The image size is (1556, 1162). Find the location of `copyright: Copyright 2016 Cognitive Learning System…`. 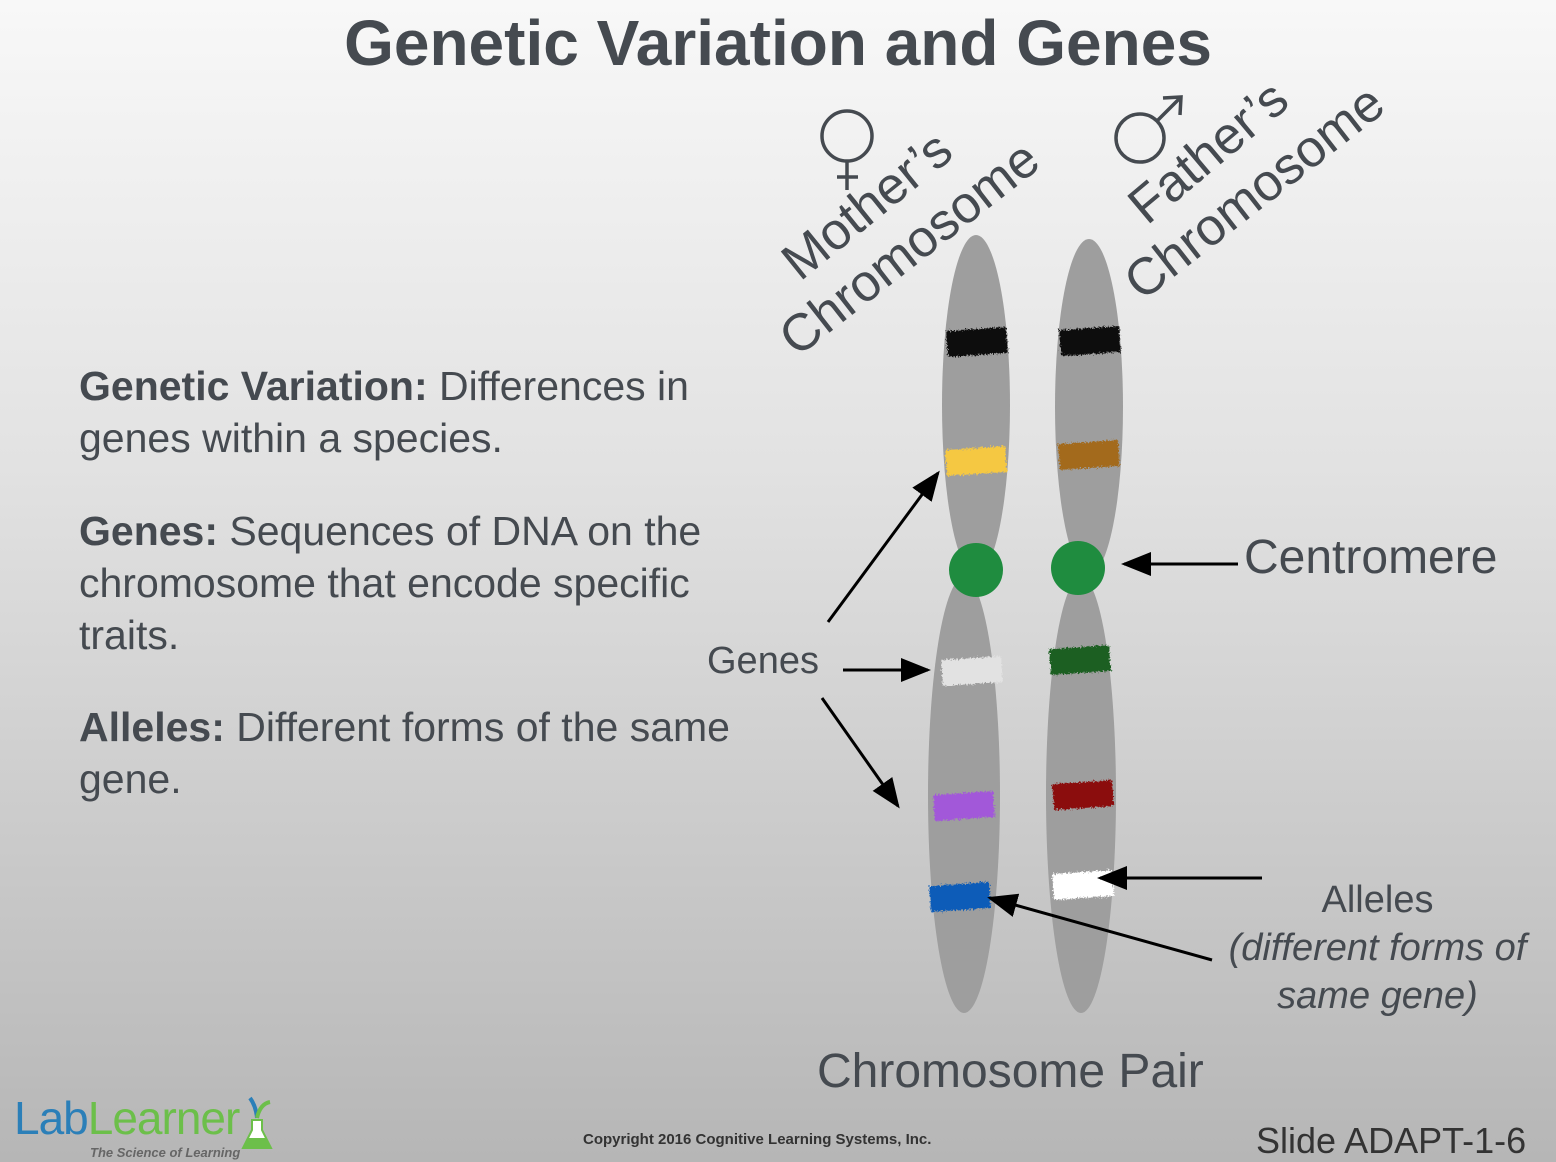

copyright: Copyright 2016 Cognitive Learning System… is located at coordinates (757, 1139).